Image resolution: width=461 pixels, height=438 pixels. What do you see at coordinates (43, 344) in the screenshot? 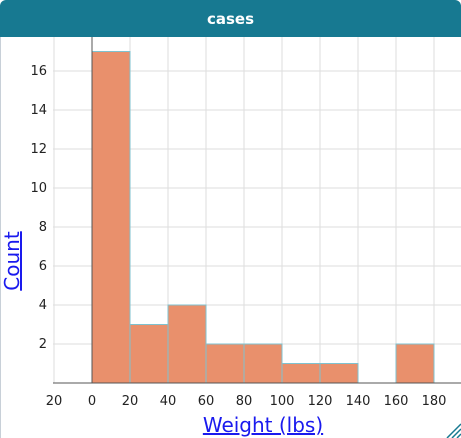
I see `y-tick-label: 2` at bounding box center [43, 344].